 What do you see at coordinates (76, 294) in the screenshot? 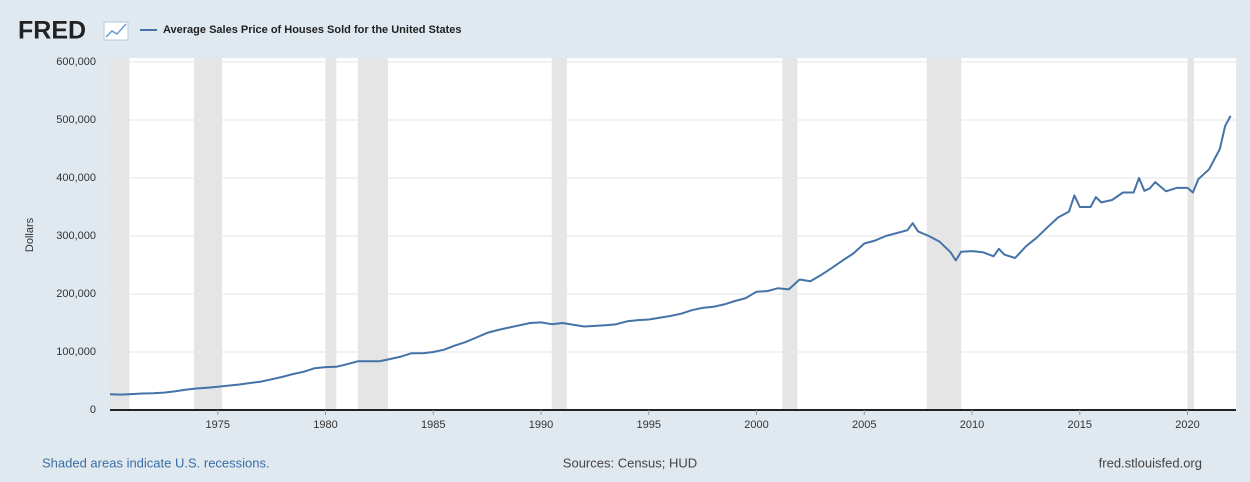
I see `y-tick-label: 200,000` at bounding box center [76, 294].